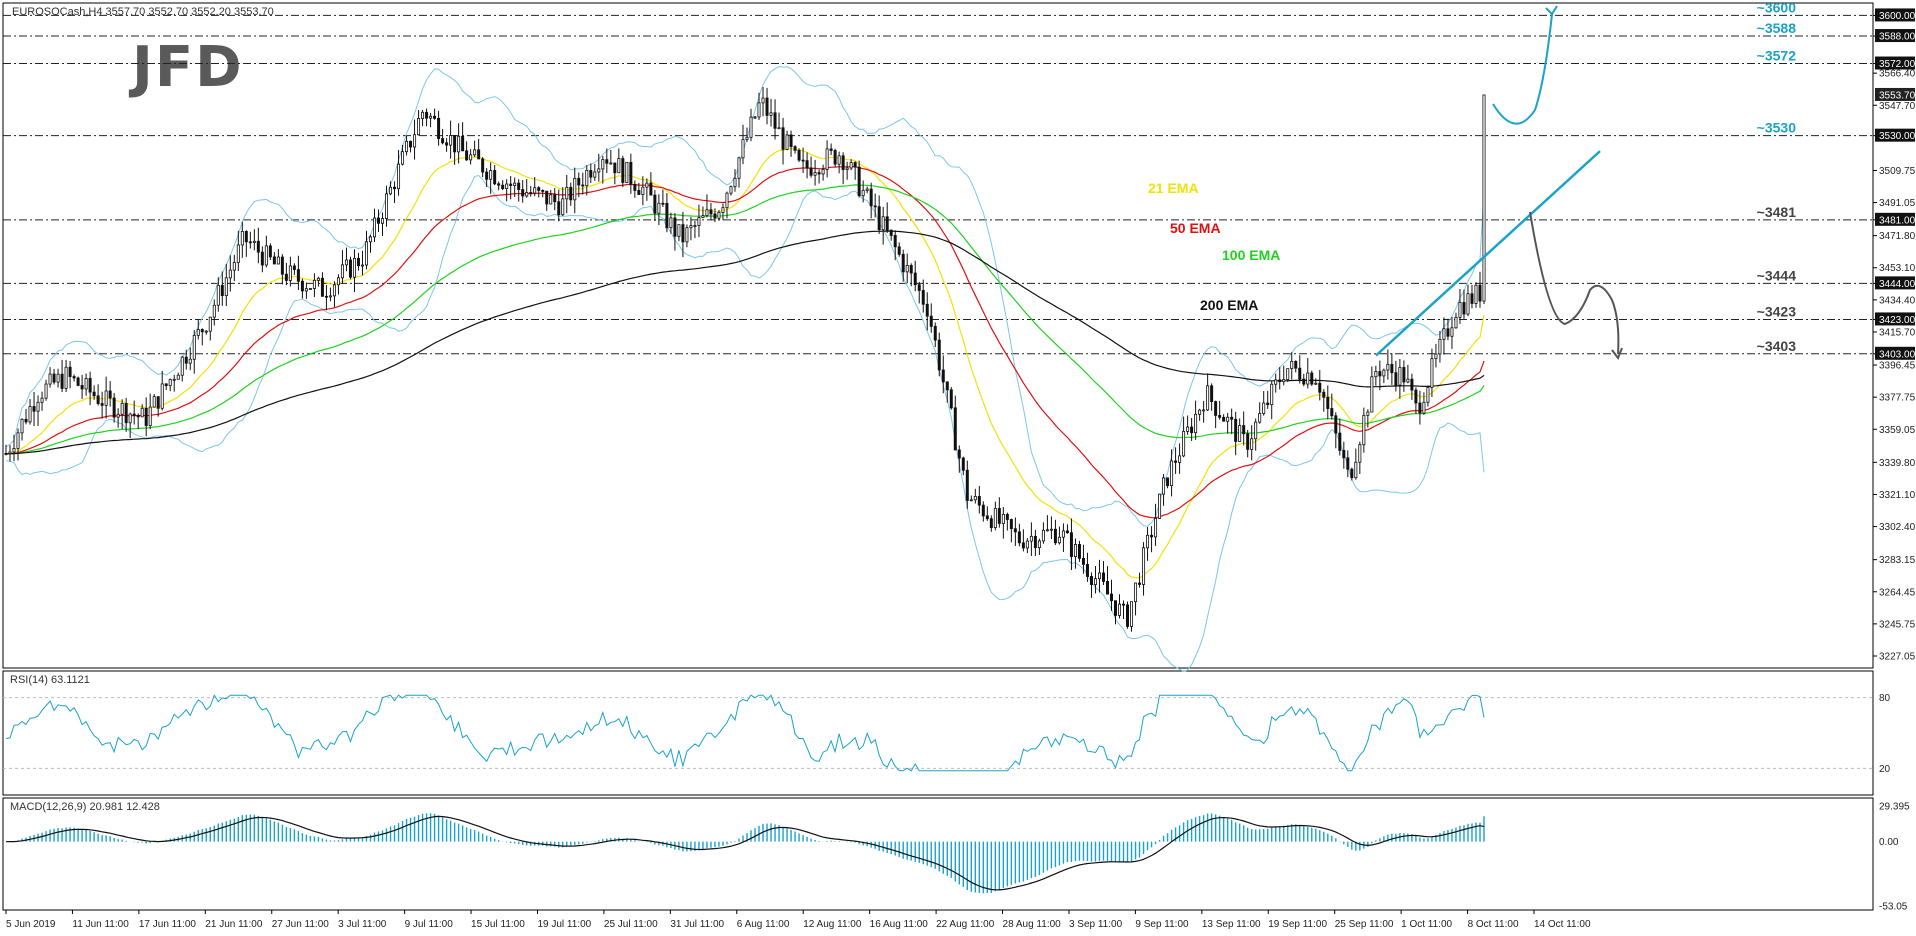  What do you see at coordinates (1895, 36) in the screenshot?
I see `price-level-box` at bounding box center [1895, 36].